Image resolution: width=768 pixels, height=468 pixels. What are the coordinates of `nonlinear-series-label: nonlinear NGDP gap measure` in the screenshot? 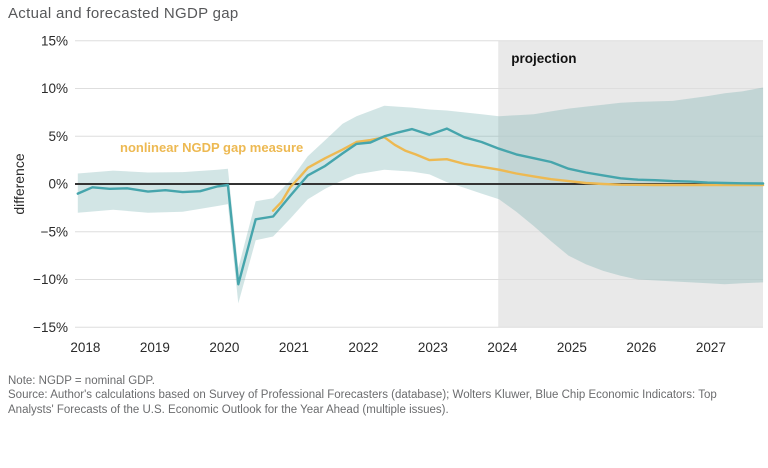 It's located at (211, 147).